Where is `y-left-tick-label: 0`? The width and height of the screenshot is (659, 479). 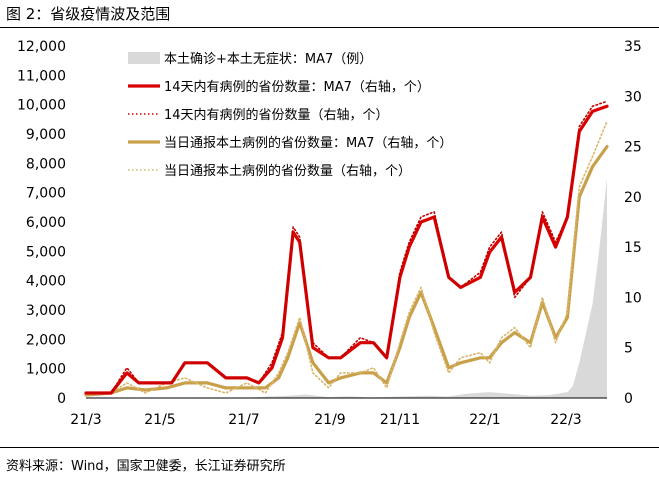 y-left-tick-label: 0 is located at coordinates (61, 399).